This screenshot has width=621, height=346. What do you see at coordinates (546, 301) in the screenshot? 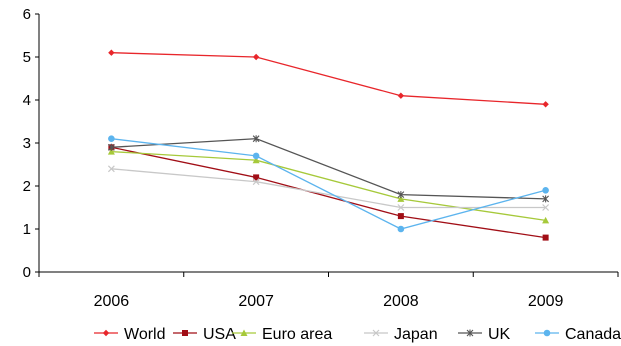
I see `x-tick-label: 2009` at bounding box center [546, 301].